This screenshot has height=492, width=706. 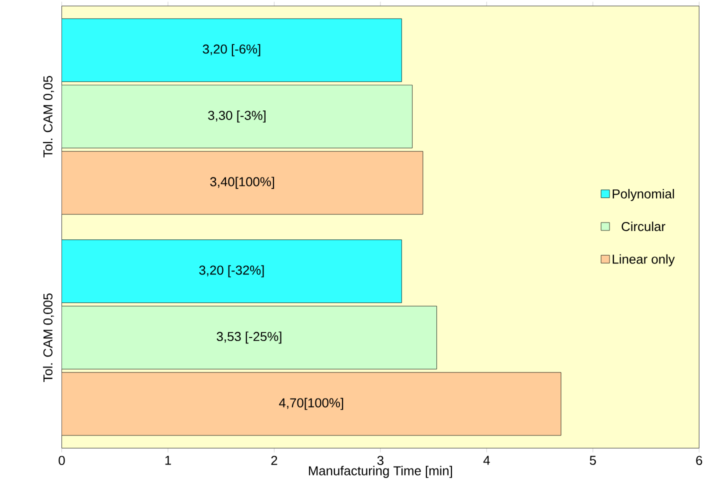 I want to click on legend-label: Circular, so click(x=644, y=227).